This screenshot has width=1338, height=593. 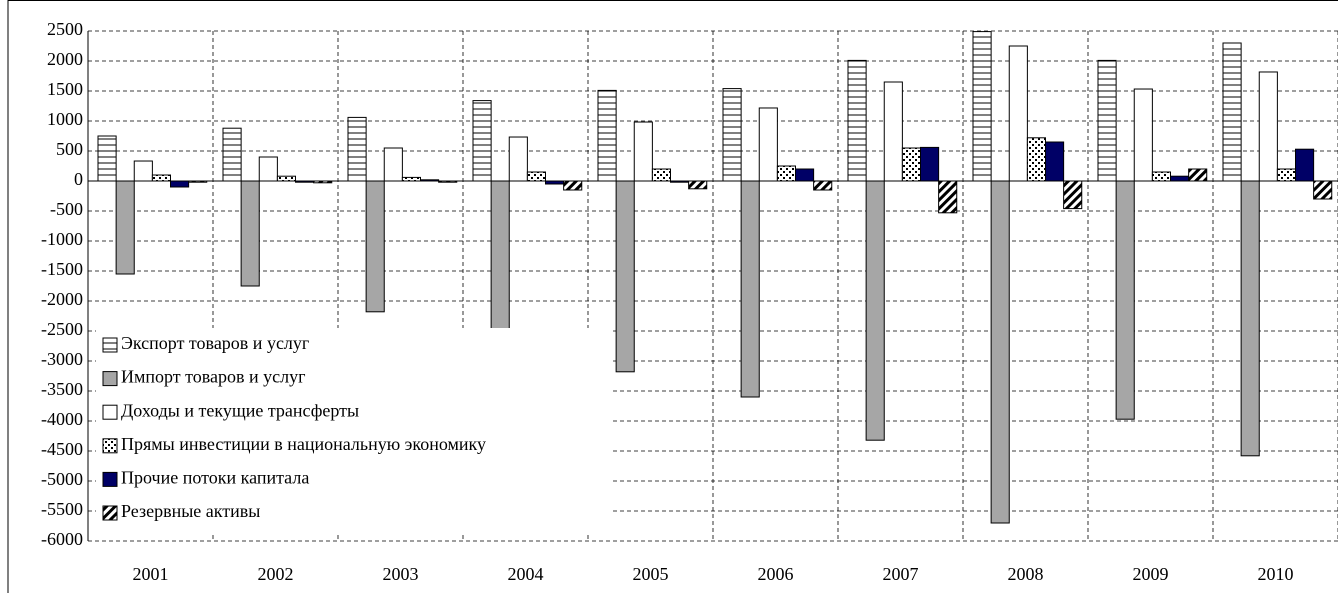 I want to click on y-tick-label: -1000, so click(x=62, y=239).